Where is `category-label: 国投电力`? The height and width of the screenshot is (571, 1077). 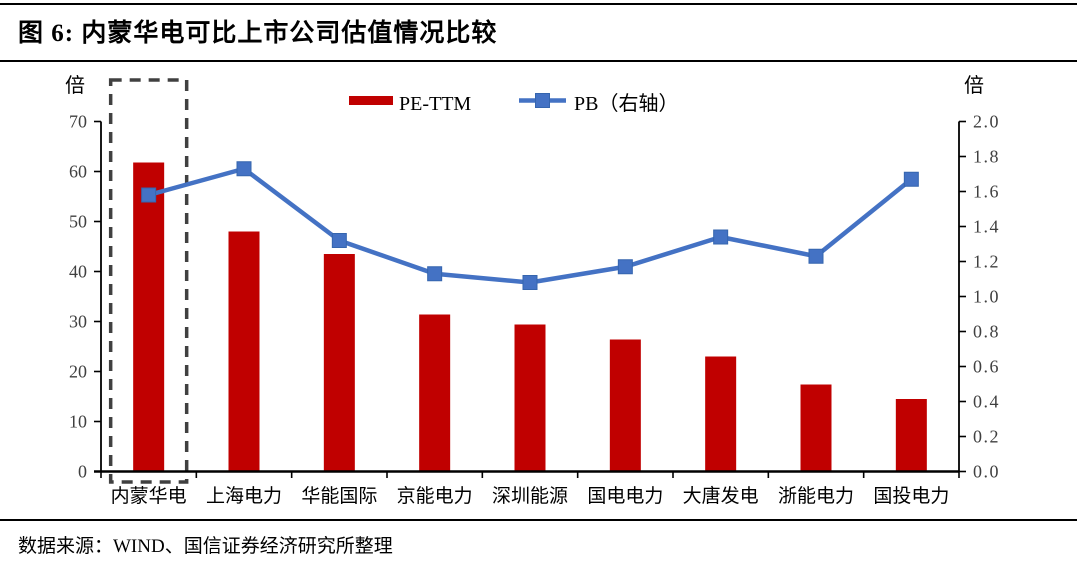 category-label: 国投电力 is located at coordinates (911, 496).